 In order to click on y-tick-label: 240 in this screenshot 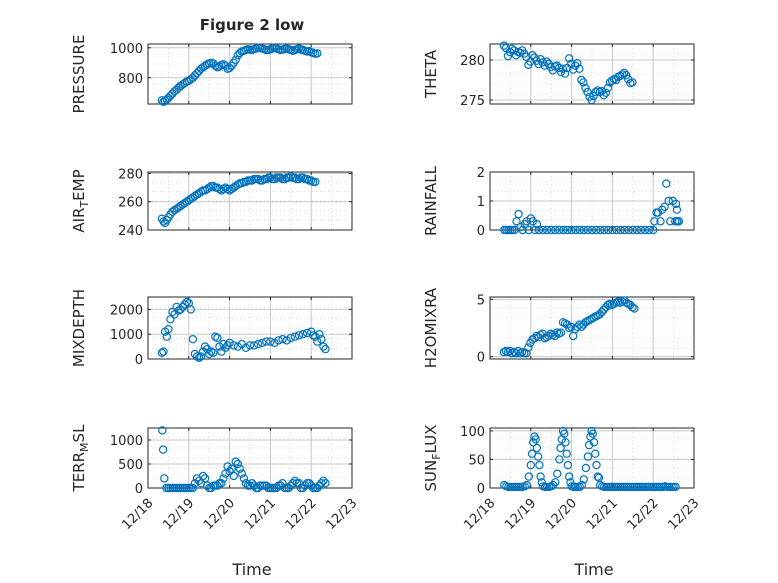, I will do `click(130, 231)`.